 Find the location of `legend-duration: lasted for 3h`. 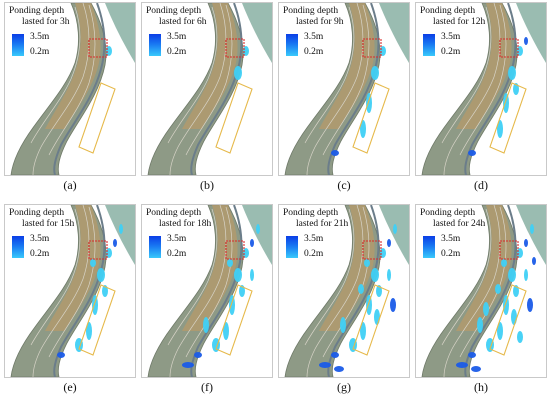

legend-duration: lasted for 3h is located at coordinates (46, 22).